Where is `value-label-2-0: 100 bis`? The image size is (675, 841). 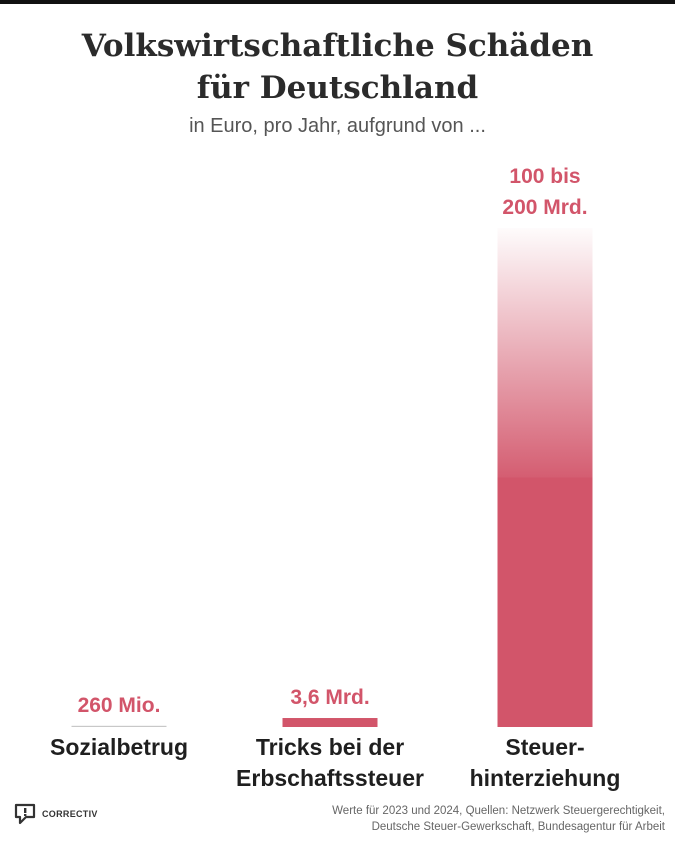
value-label-2-0: 100 bis is located at coordinates (544, 176).